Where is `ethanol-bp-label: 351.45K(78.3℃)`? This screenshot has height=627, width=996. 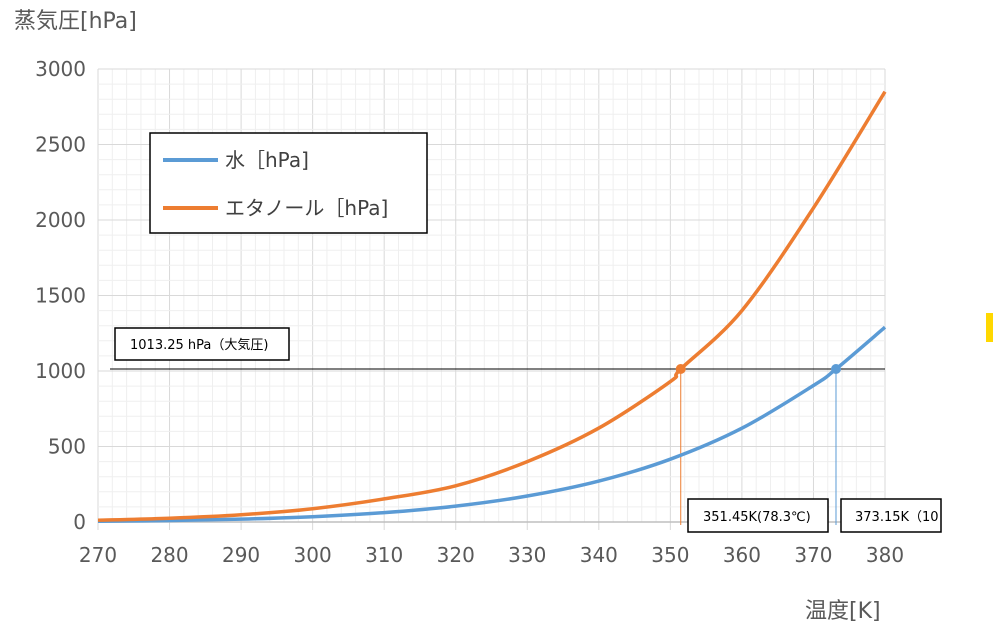
ethanol-bp-label: 351.45K(78.3℃) is located at coordinates (757, 517).